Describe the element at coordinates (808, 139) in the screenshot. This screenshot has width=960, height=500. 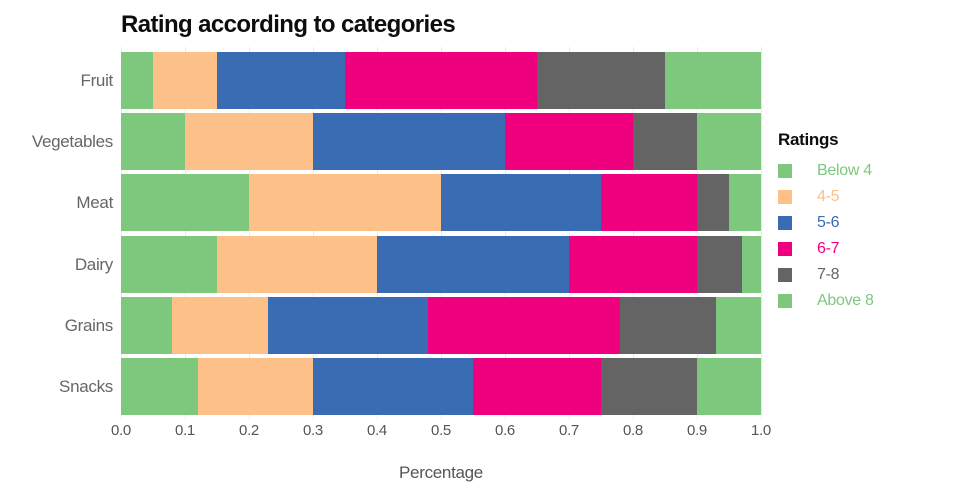
I see `legend-title: Ratings` at that location.